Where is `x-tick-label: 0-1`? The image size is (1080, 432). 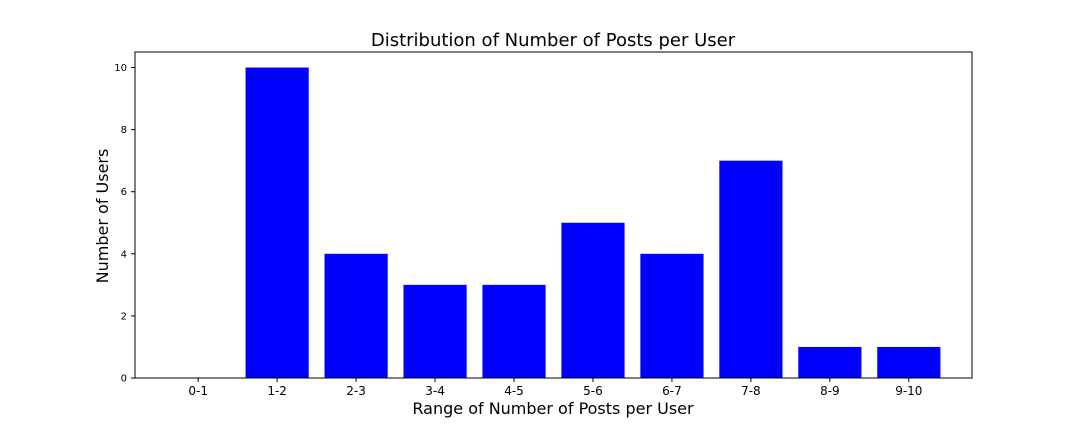
x-tick-label: 0-1 is located at coordinates (198, 391).